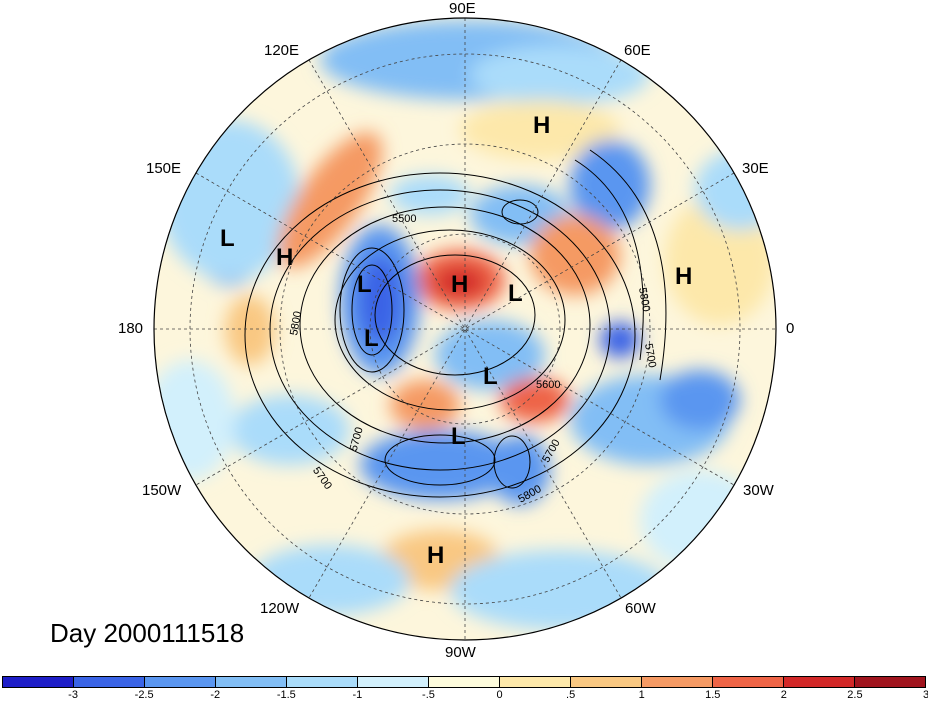 The width and height of the screenshot is (928, 702). What do you see at coordinates (215, 695) in the screenshot?
I see `colorbar-tick-label: -2` at bounding box center [215, 695].